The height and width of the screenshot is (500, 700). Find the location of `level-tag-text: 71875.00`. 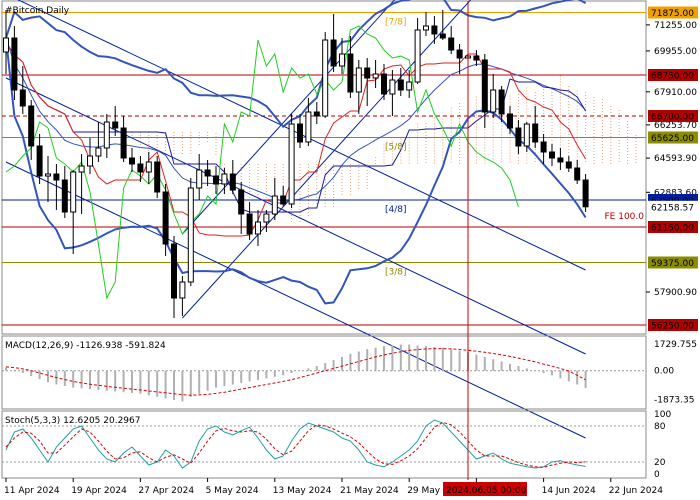

level-tag-text: 71875.00 is located at coordinates (672, 14).